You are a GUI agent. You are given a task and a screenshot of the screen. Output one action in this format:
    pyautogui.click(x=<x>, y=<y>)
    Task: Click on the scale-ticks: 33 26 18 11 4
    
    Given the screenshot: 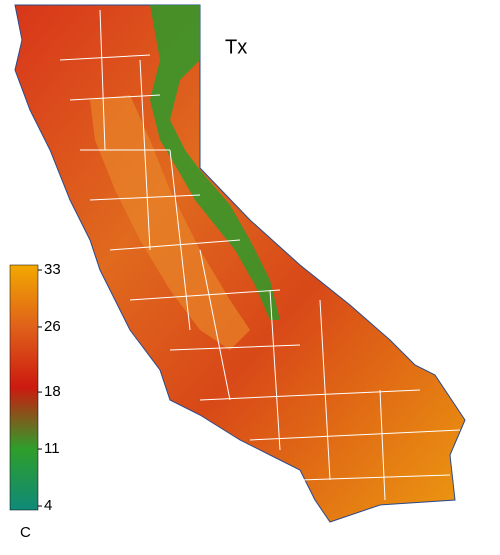 What is the action you would take?
    pyautogui.click(x=49, y=387)
    